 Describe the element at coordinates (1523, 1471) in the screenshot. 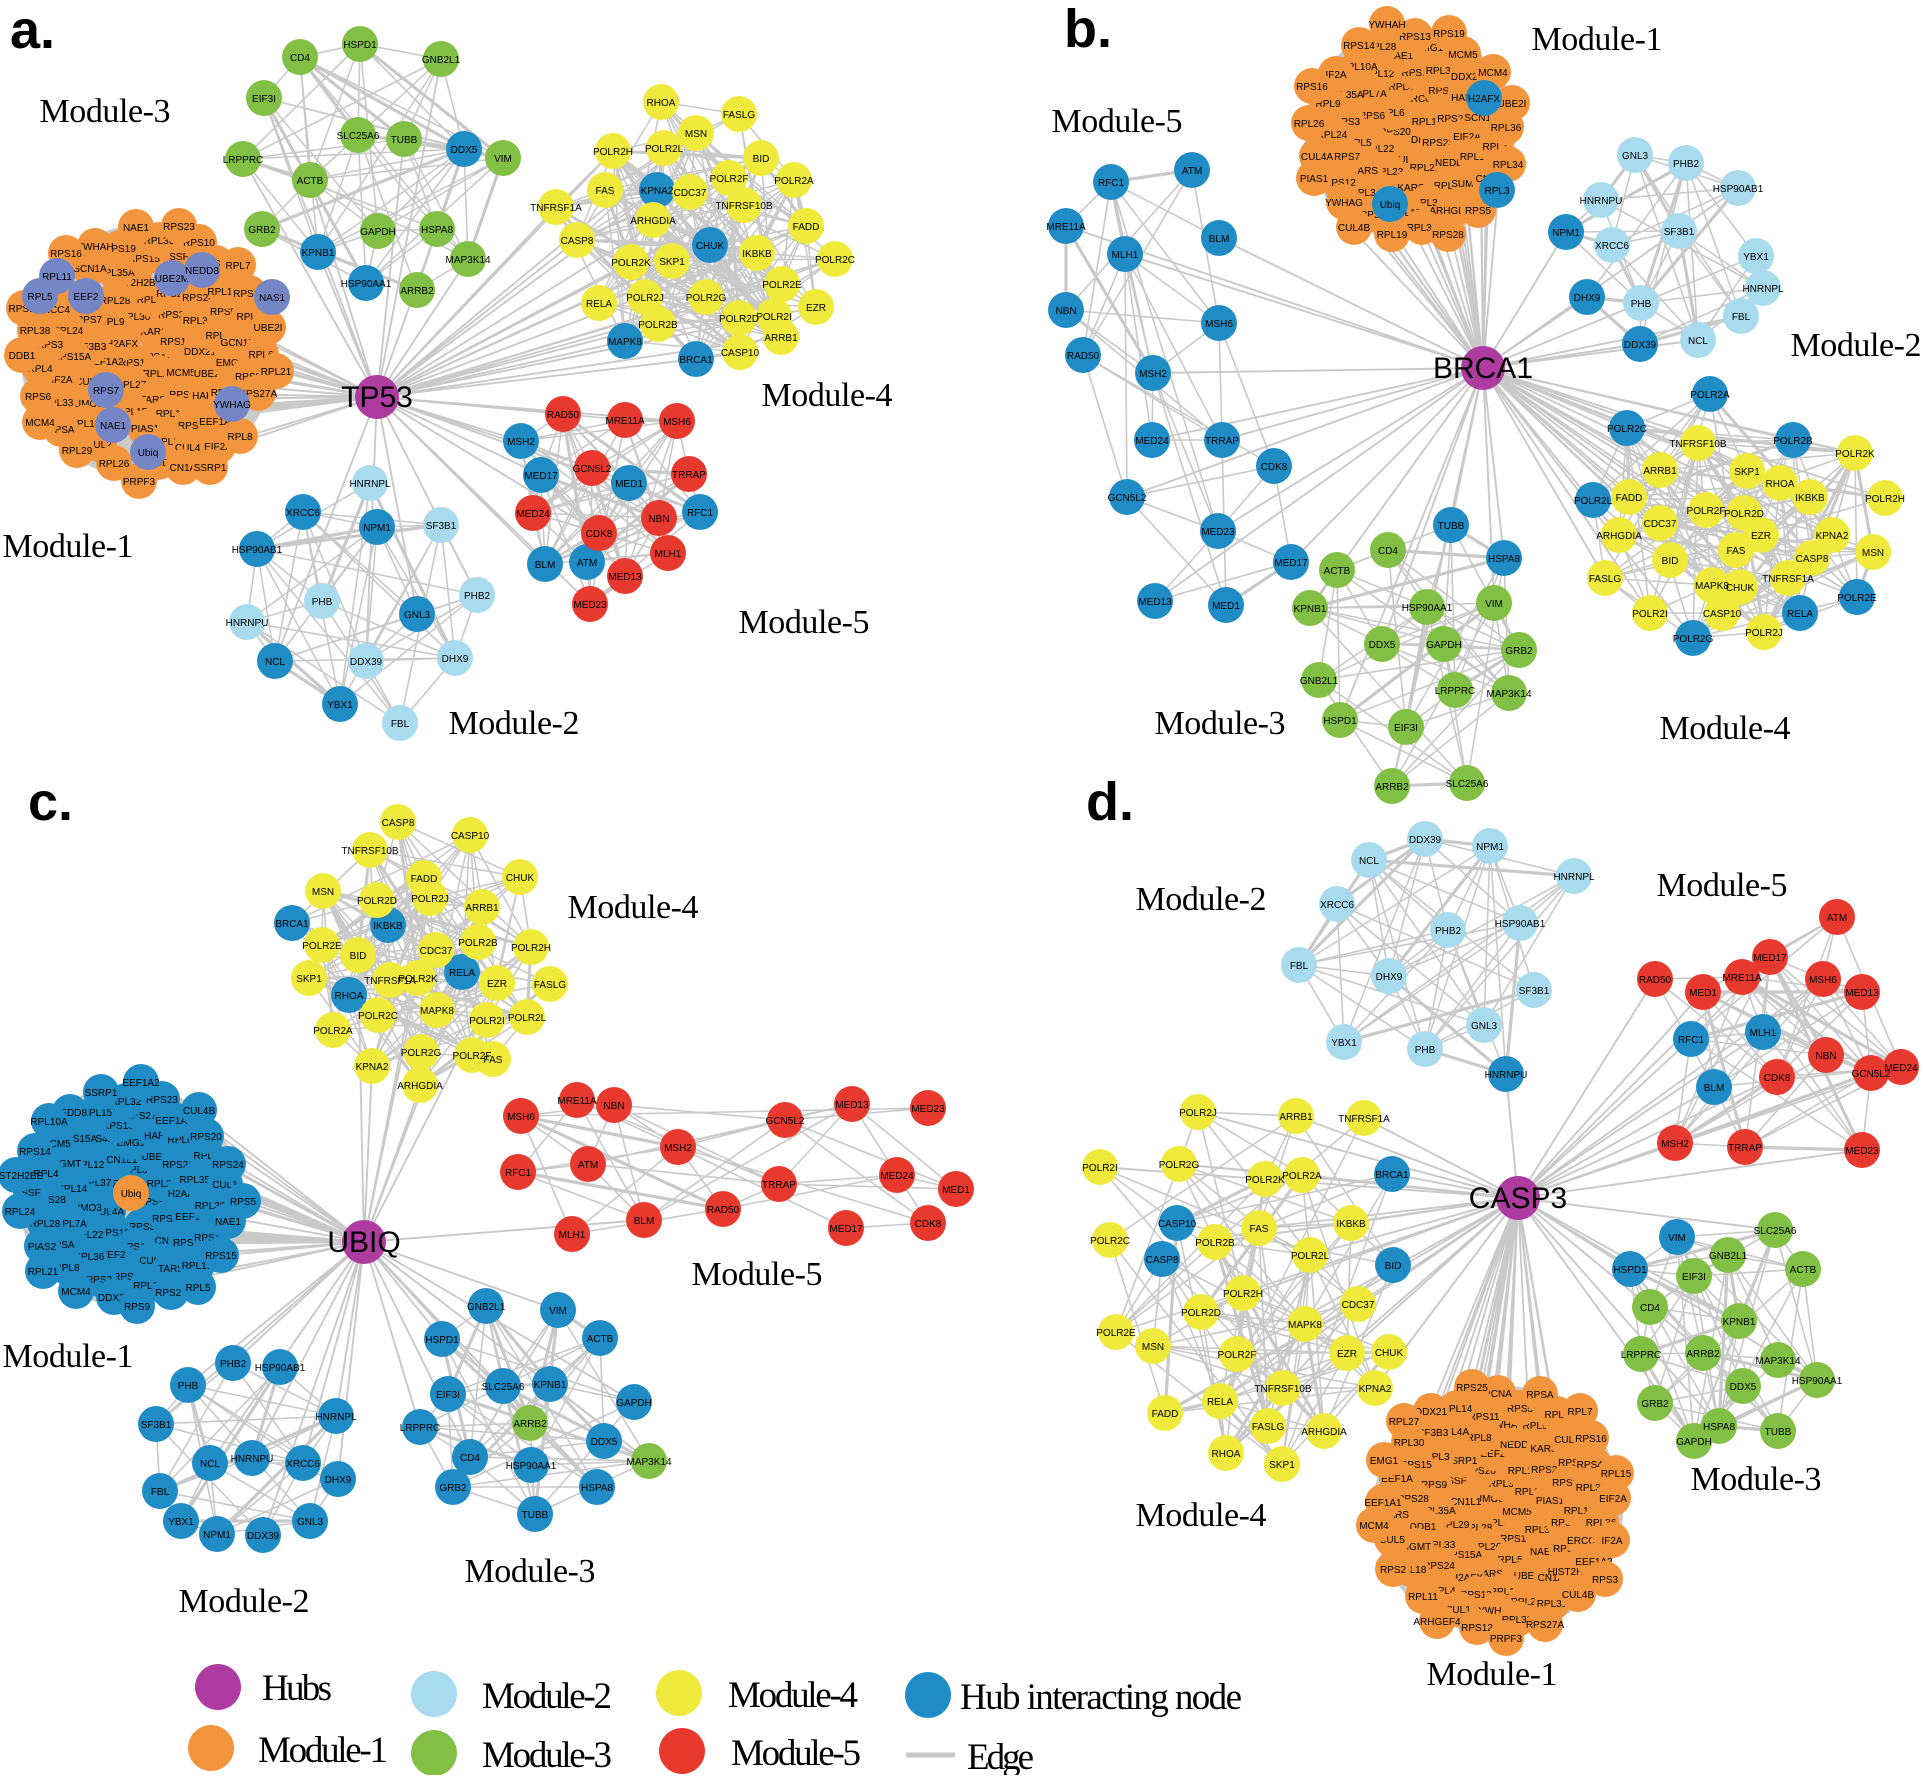

I see `svg-text: RPL12` at that location.